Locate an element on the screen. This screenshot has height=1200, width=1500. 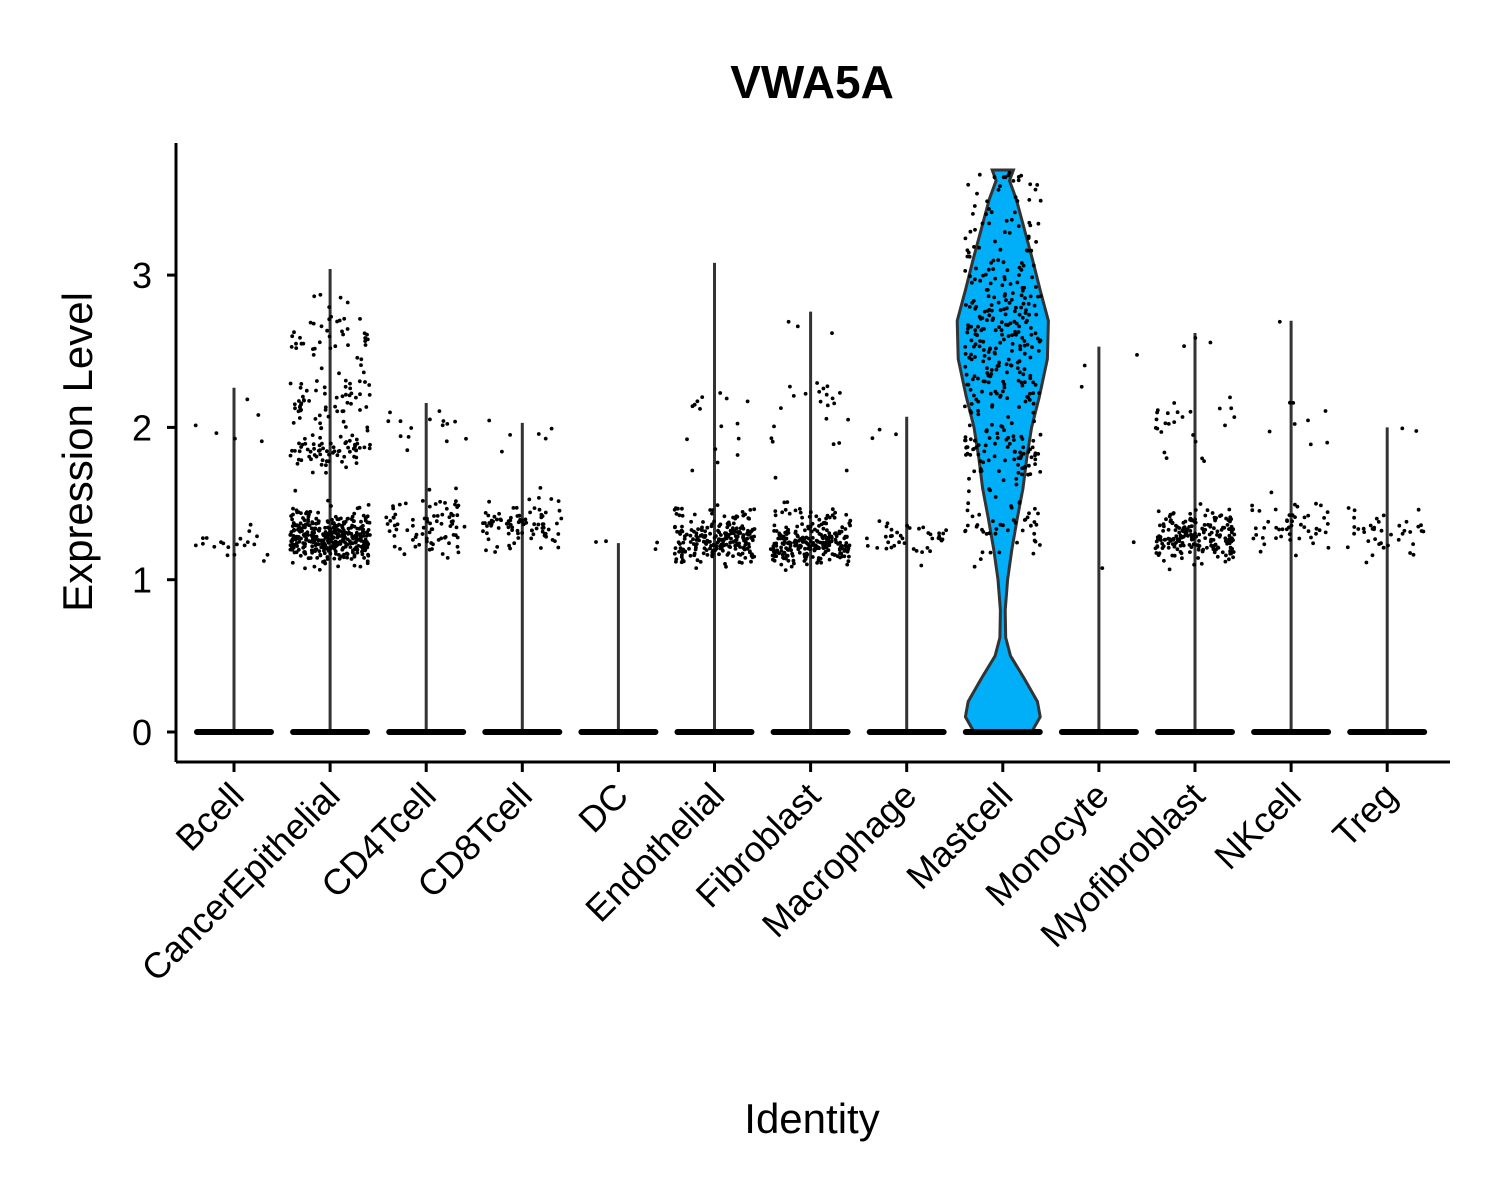
point-dc is located at coordinates (657, 542).